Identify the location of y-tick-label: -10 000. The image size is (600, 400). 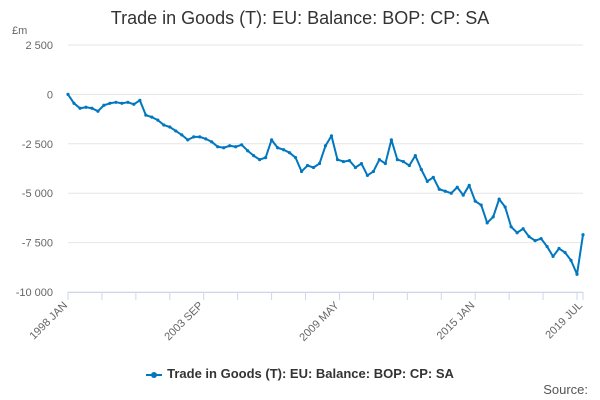
(34, 293).